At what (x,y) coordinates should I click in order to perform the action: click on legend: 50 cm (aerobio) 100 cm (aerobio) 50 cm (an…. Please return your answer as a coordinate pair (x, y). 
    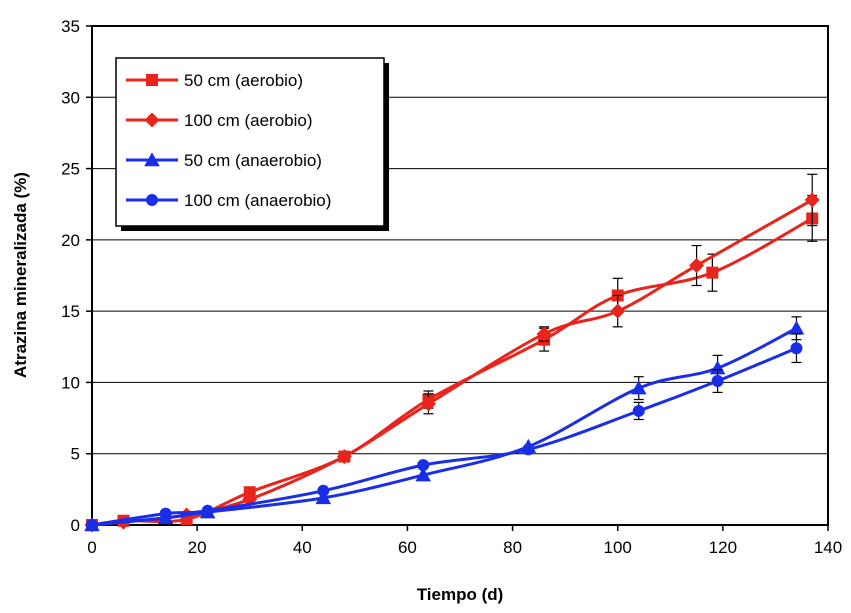
    Looking at the image, I should click on (252, 144).